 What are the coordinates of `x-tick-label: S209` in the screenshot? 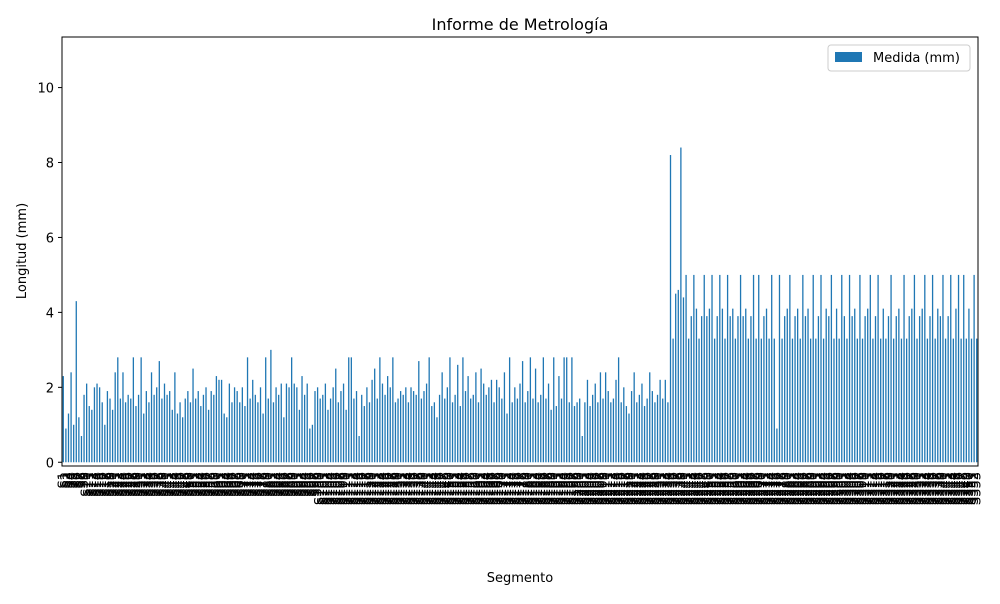 It's located at (603, 488).